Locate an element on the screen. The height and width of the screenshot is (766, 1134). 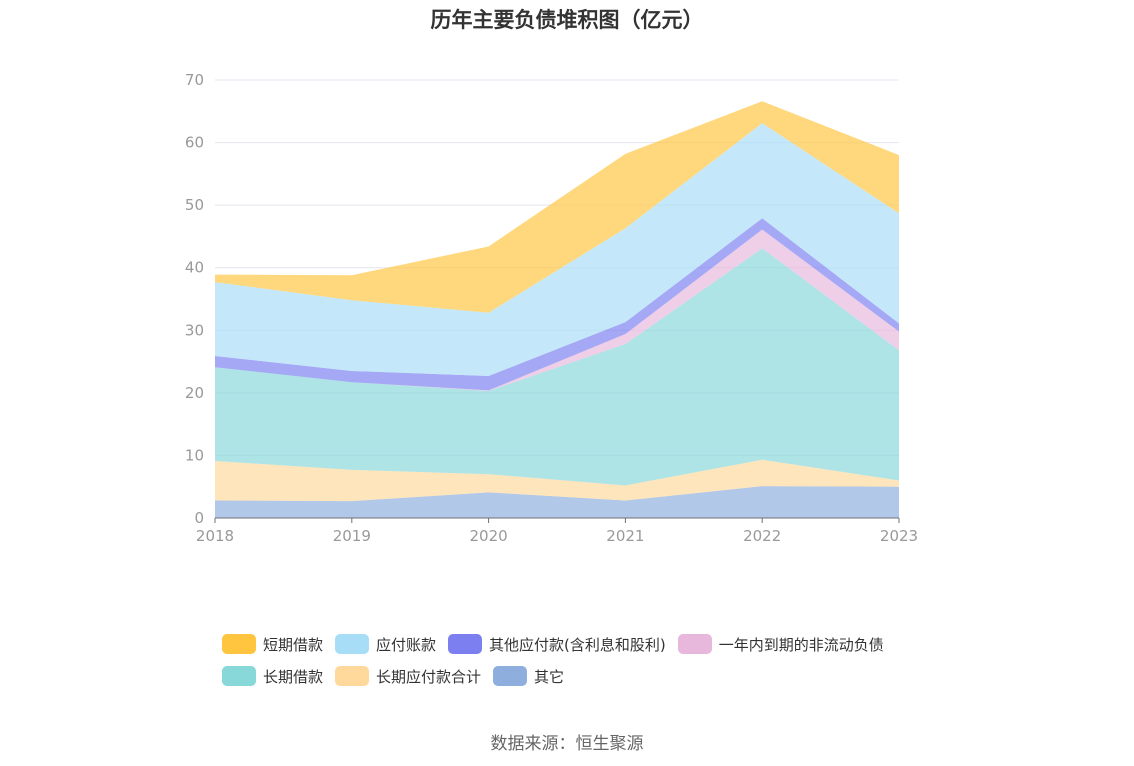
legend-label: 长期借款 is located at coordinates (293, 676).